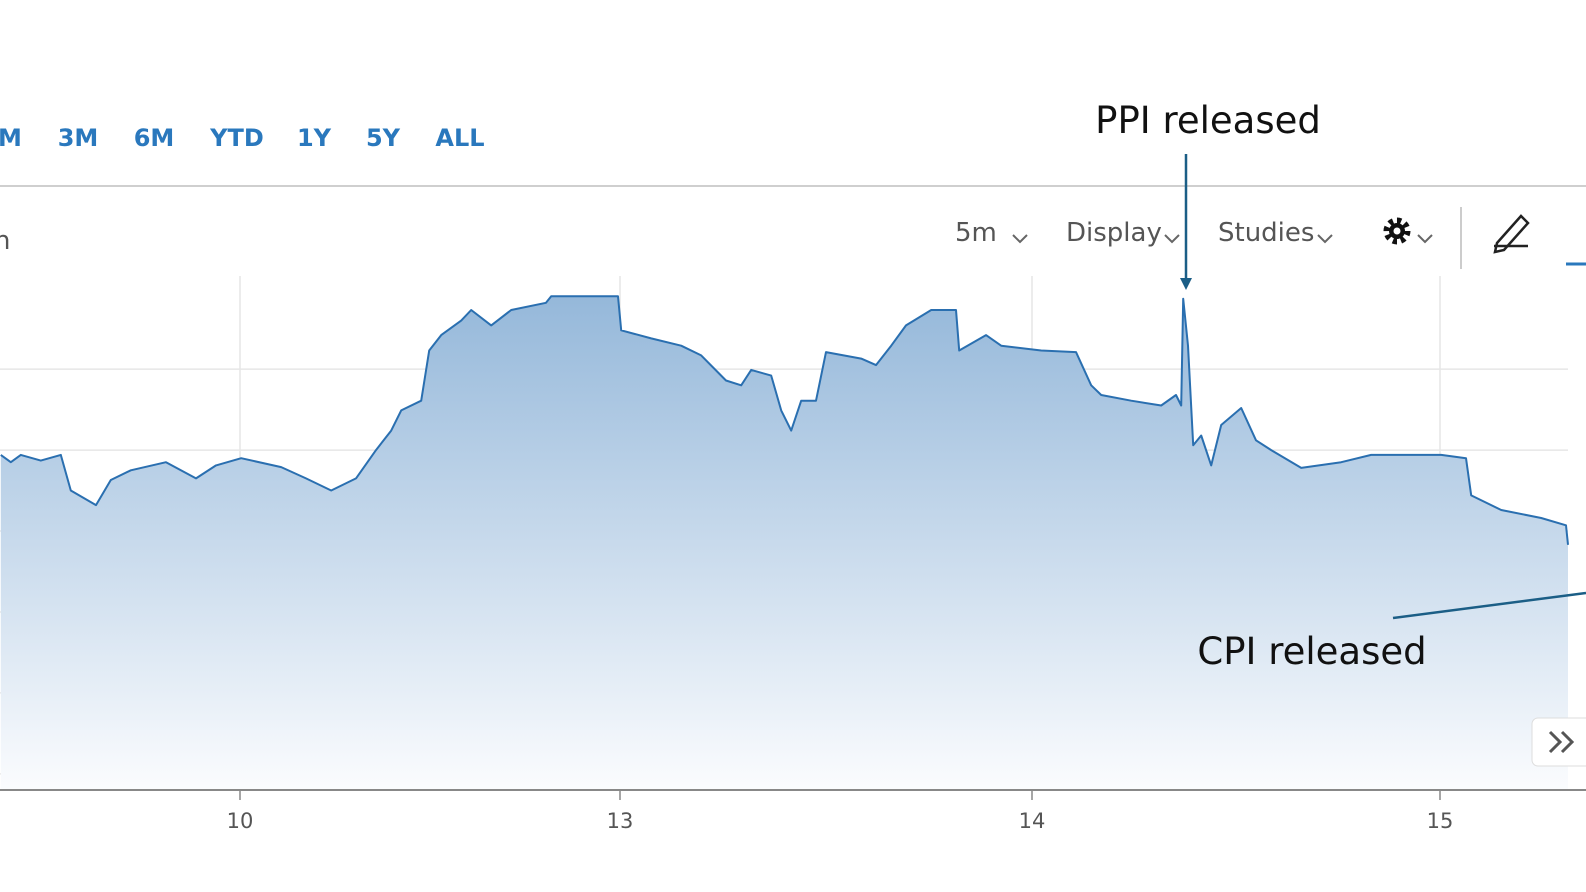 Image resolution: width=1586 pixels, height=892 pixels. Describe the element at coordinates (459, 138) in the screenshot. I see `range-button: ALL` at that location.